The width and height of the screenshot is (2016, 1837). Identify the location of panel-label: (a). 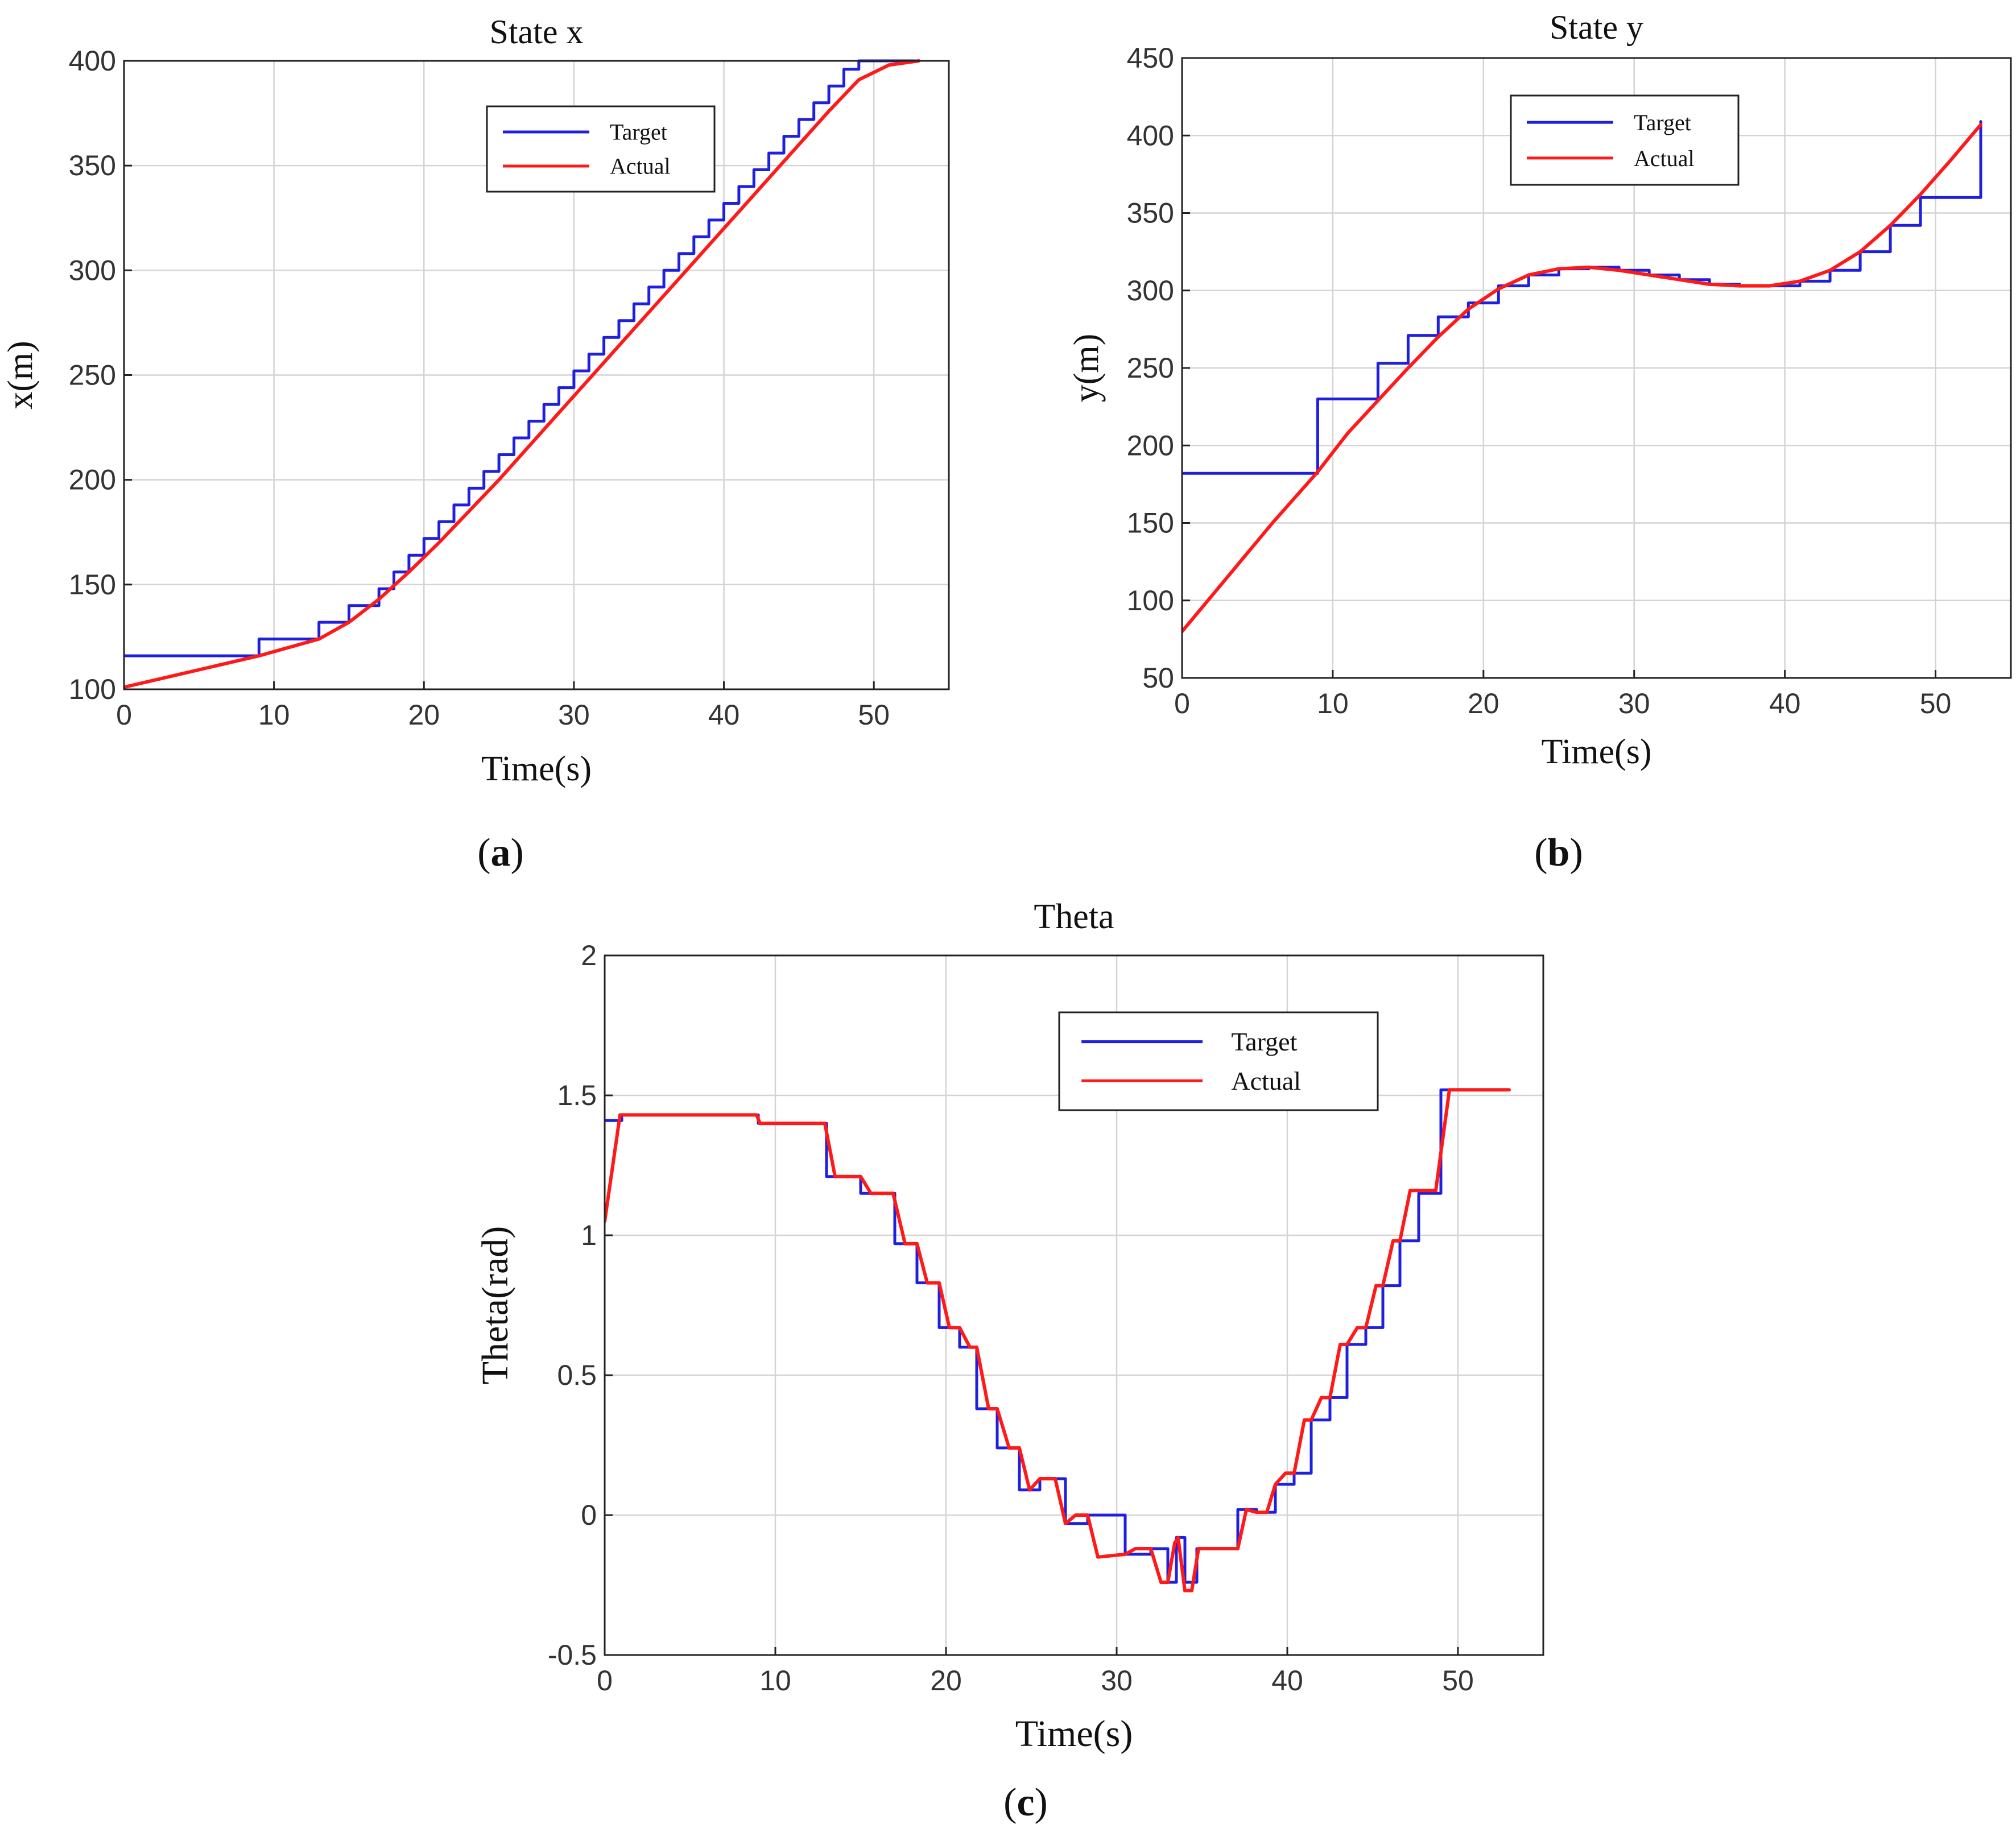
(500, 853).